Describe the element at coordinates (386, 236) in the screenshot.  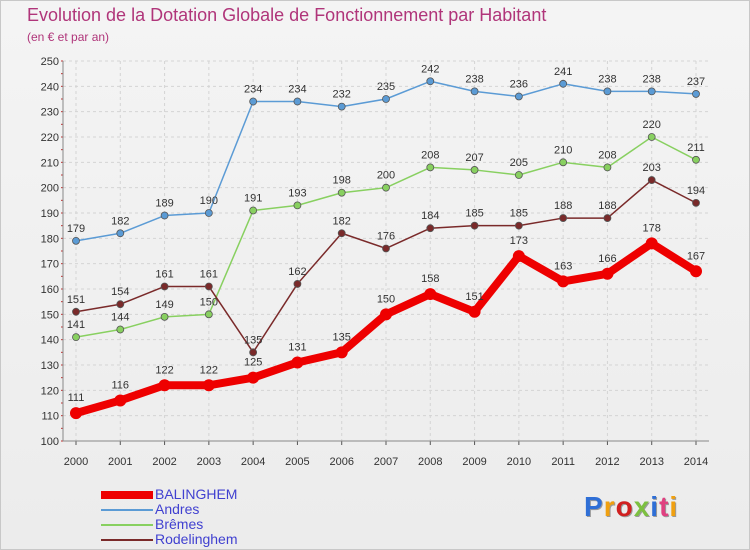
I see `data-label: 176` at that location.